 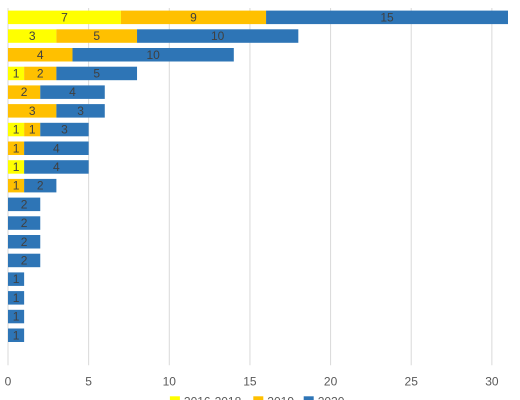 I want to click on data-label: 7, so click(x=64, y=17).